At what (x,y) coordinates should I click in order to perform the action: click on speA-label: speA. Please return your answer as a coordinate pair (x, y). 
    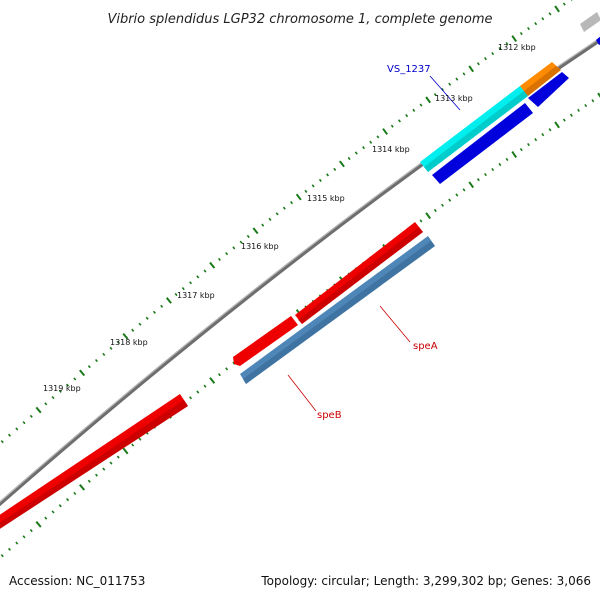
    Looking at the image, I should click on (425, 346).